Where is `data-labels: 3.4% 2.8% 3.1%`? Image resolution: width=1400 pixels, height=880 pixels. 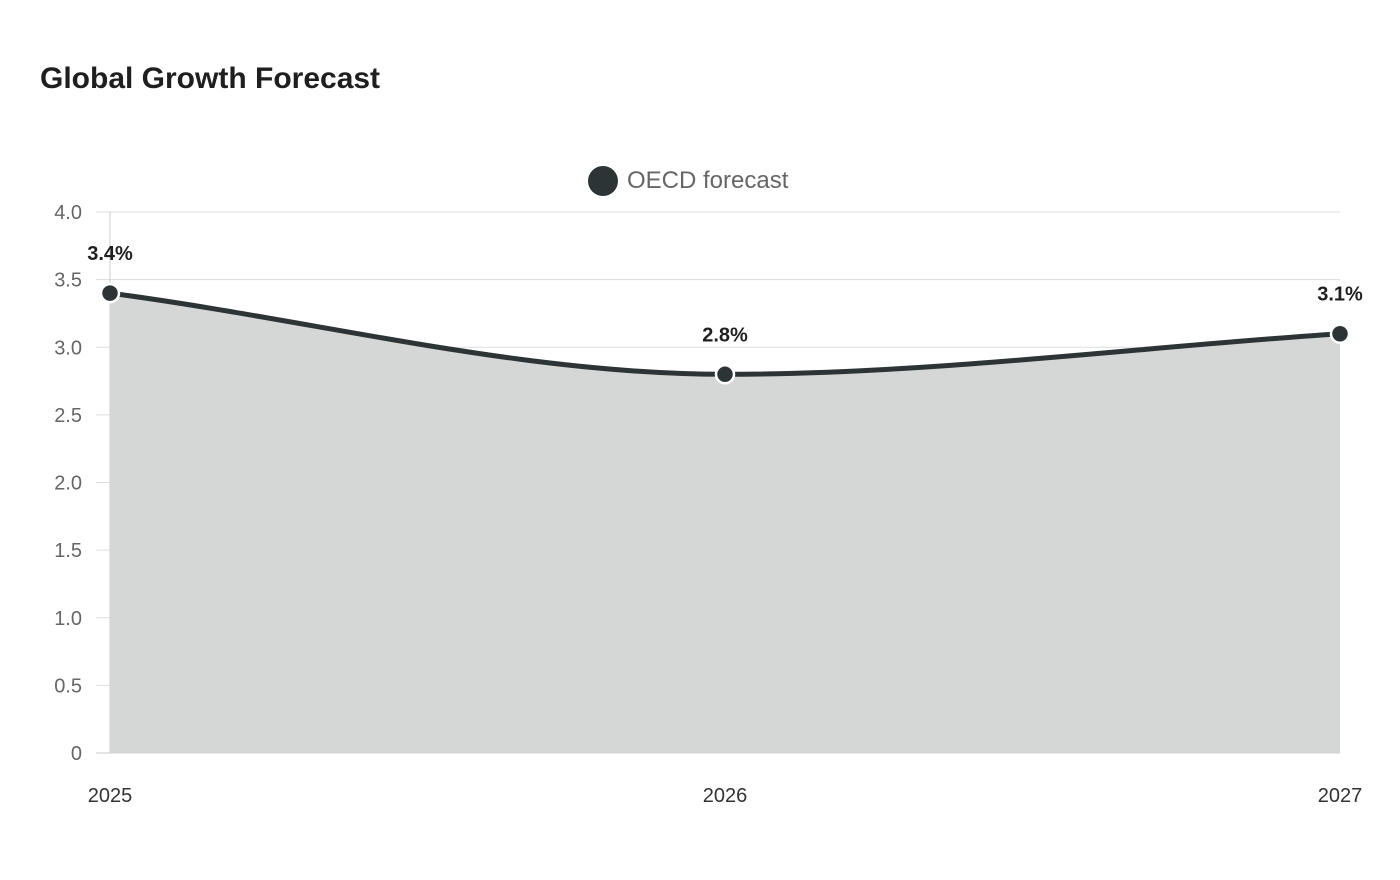 data-labels: 3.4% 2.8% 3.1% is located at coordinates (725, 294).